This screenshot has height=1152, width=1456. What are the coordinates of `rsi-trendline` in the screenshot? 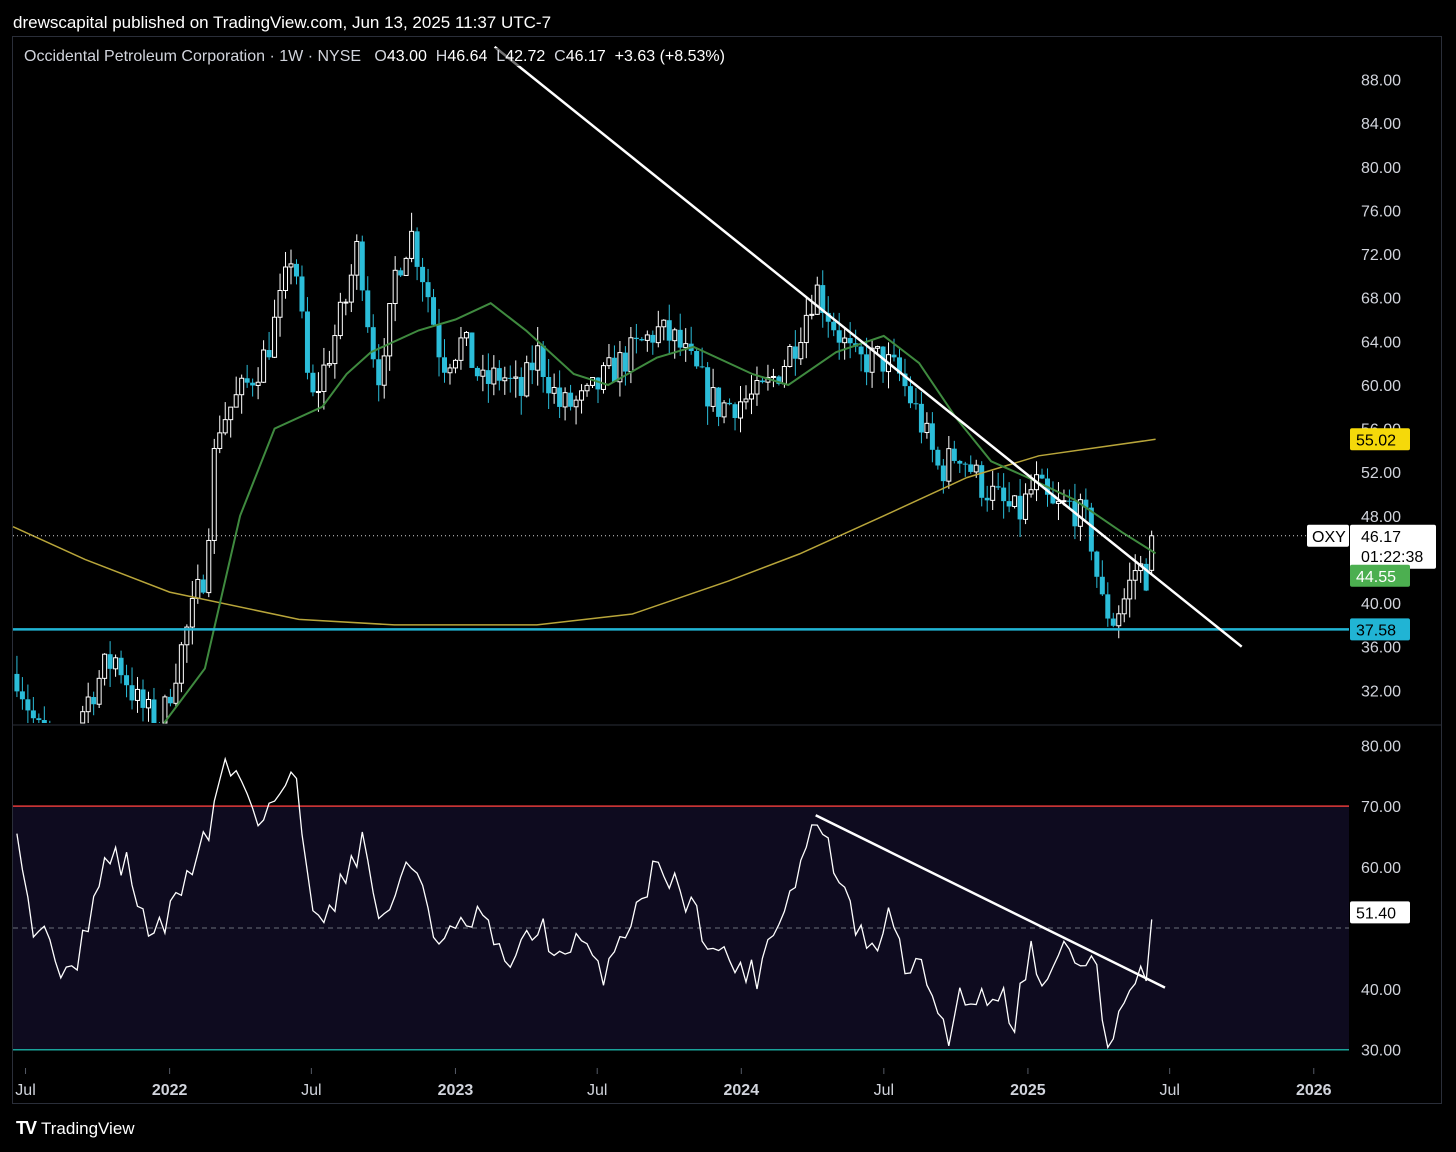 It's located at (990, 901).